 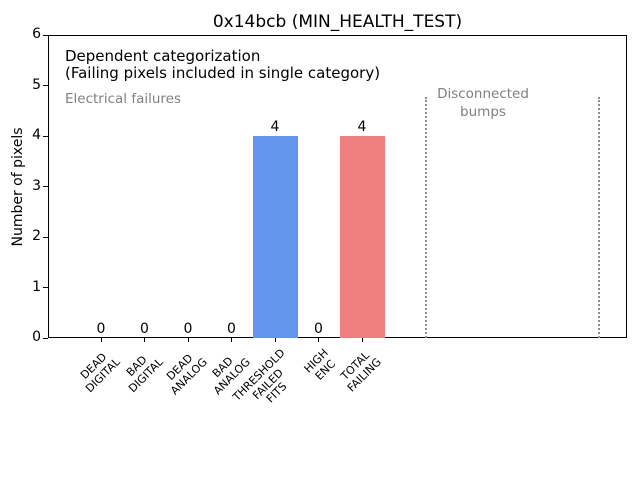 I want to click on x-tick-label: TOTAL FAILING, so click(x=361, y=371).